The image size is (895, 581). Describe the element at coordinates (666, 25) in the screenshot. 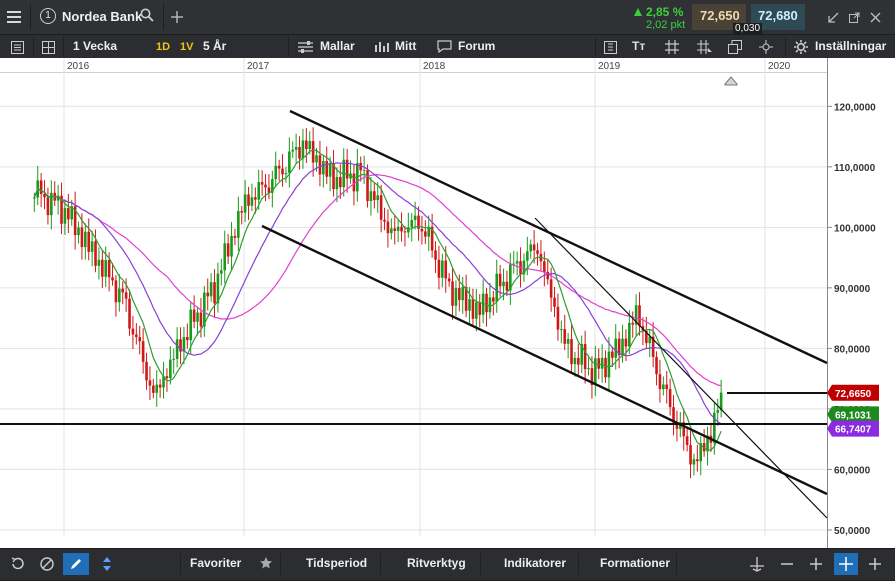

I see `change-points: 2,02 pkt` at that location.